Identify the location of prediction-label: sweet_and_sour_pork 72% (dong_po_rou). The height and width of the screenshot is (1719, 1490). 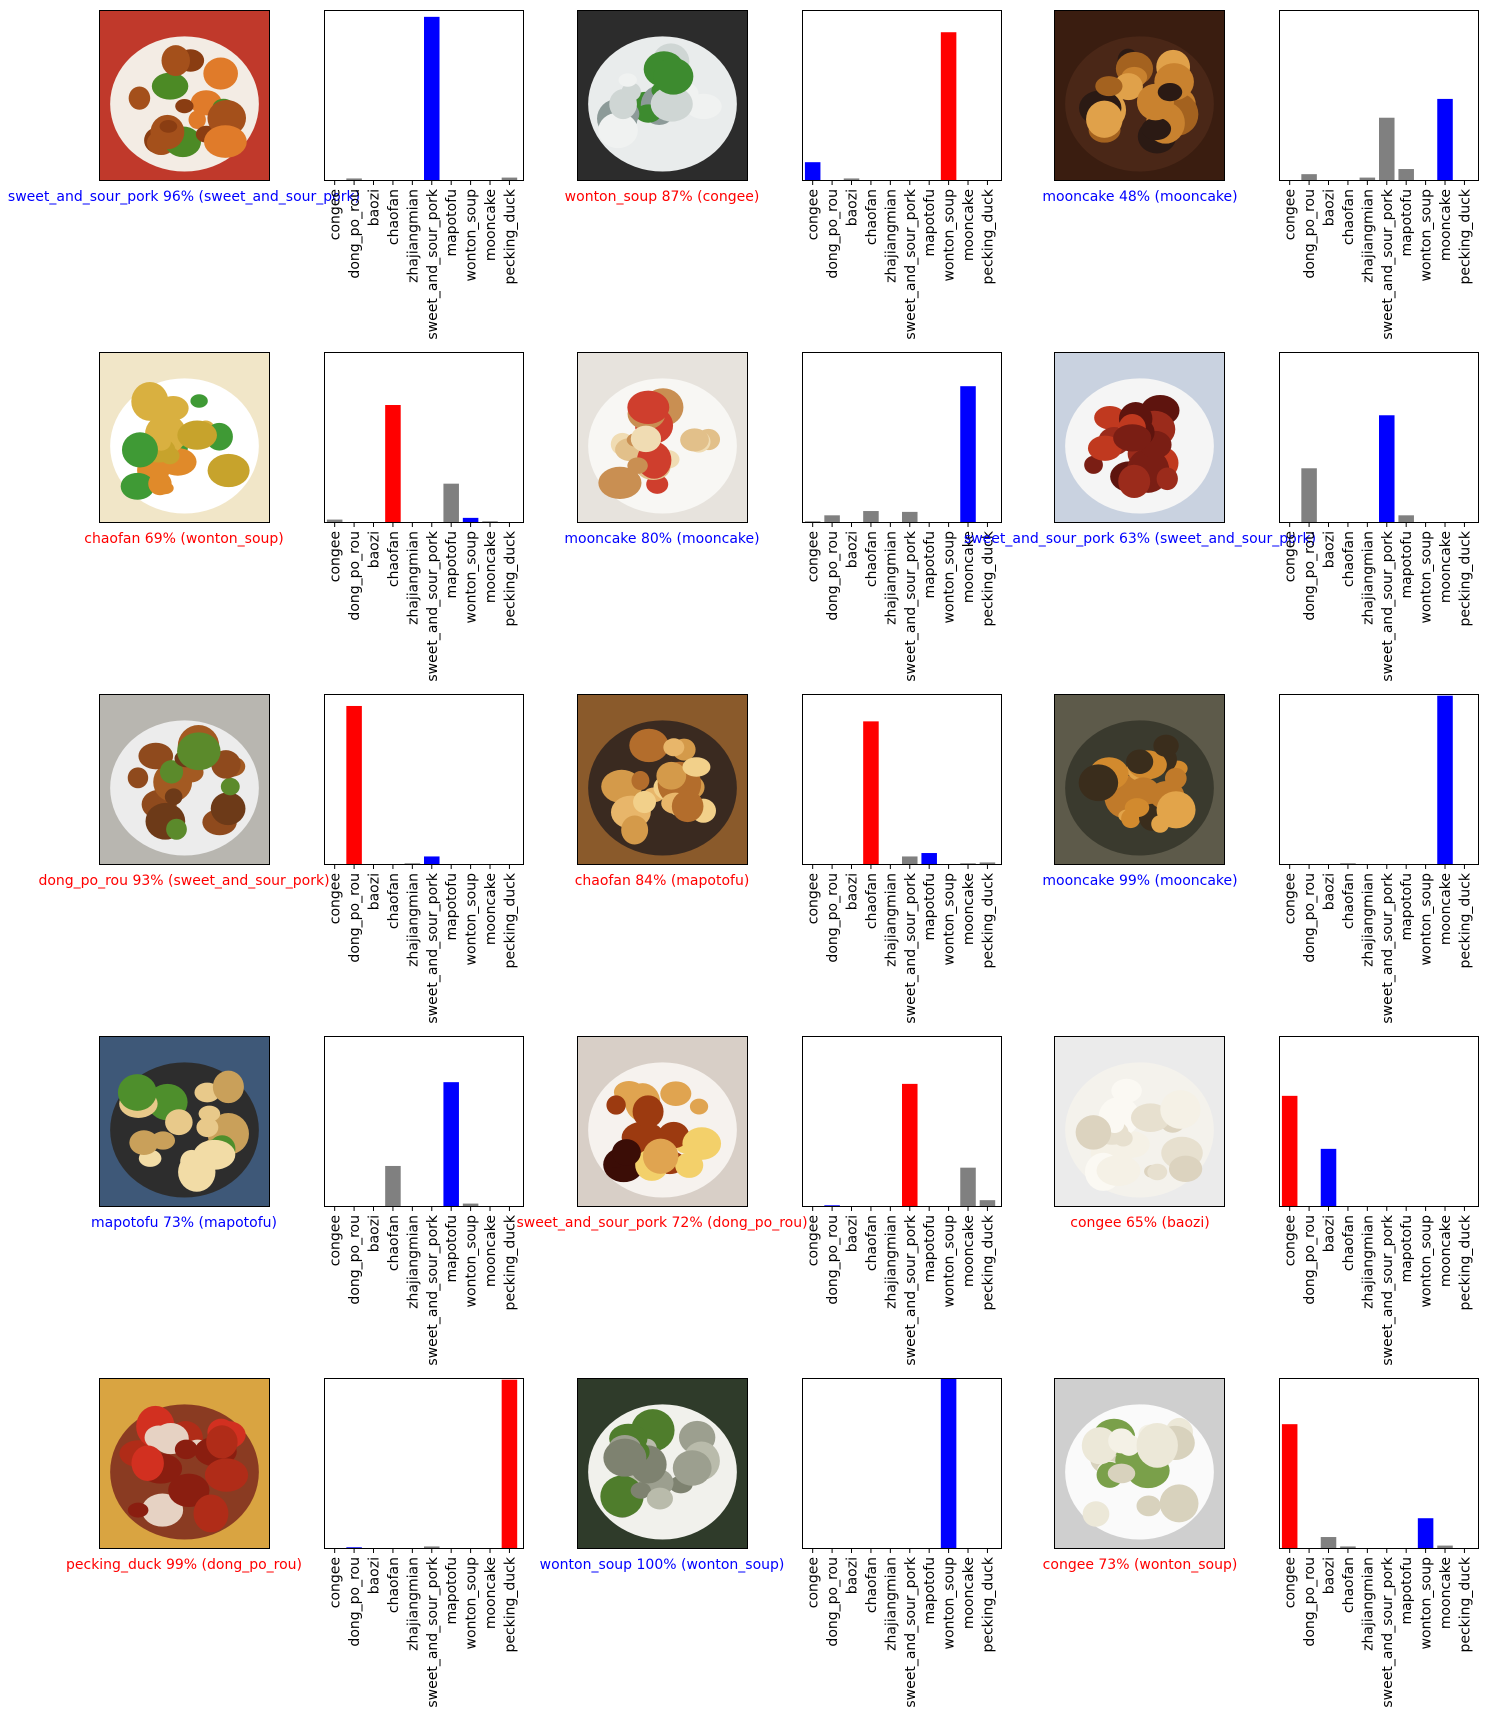
(662, 1223).